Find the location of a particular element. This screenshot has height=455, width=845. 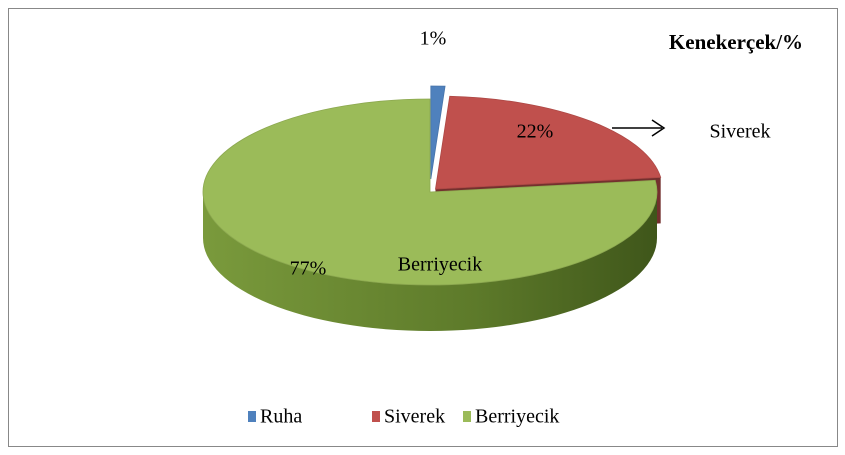

chart-title: Kenekerçek/% is located at coordinates (736, 42).